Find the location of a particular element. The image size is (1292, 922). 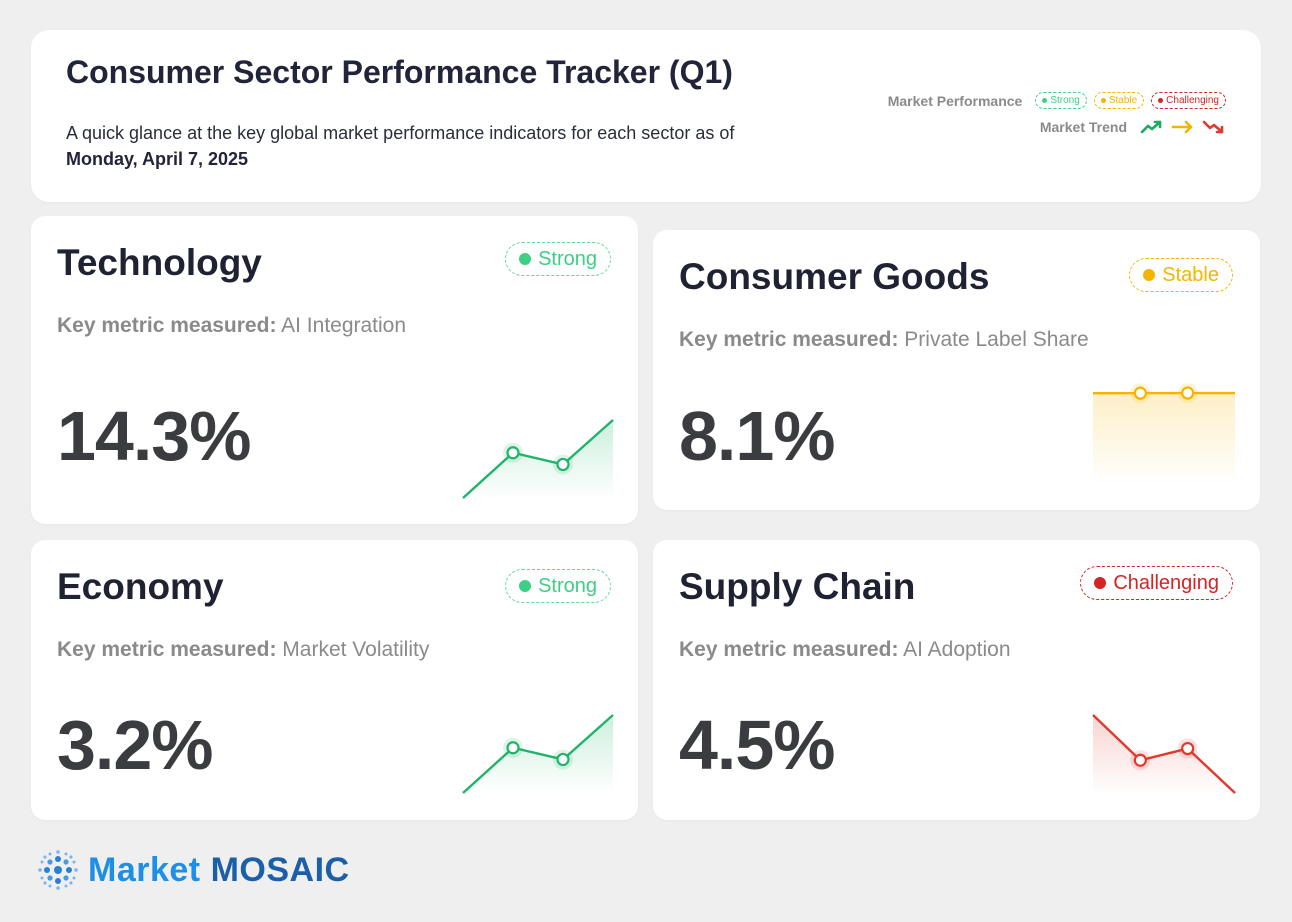

legend-challenging-badge: Challenging is located at coordinates (1188, 100).